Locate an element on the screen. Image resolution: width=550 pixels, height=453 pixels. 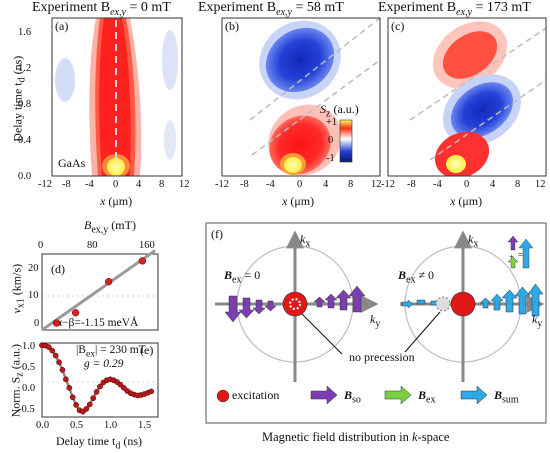
y-tick-00: 0.0 is located at coordinates (25, 176).